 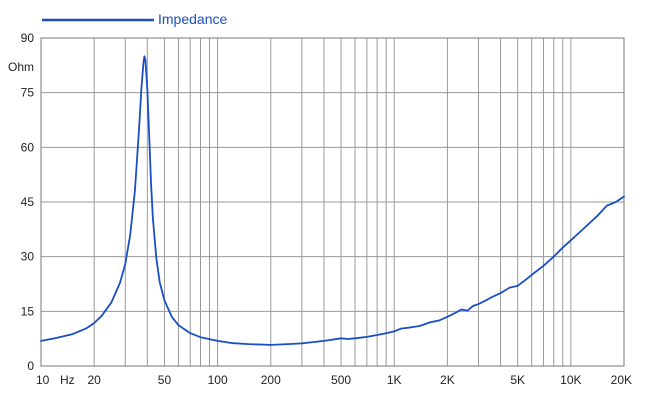 What do you see at coordinates (43, 380) in the screenshot?
I see `x-tick-label: 10` at bounding box center [43, 380].